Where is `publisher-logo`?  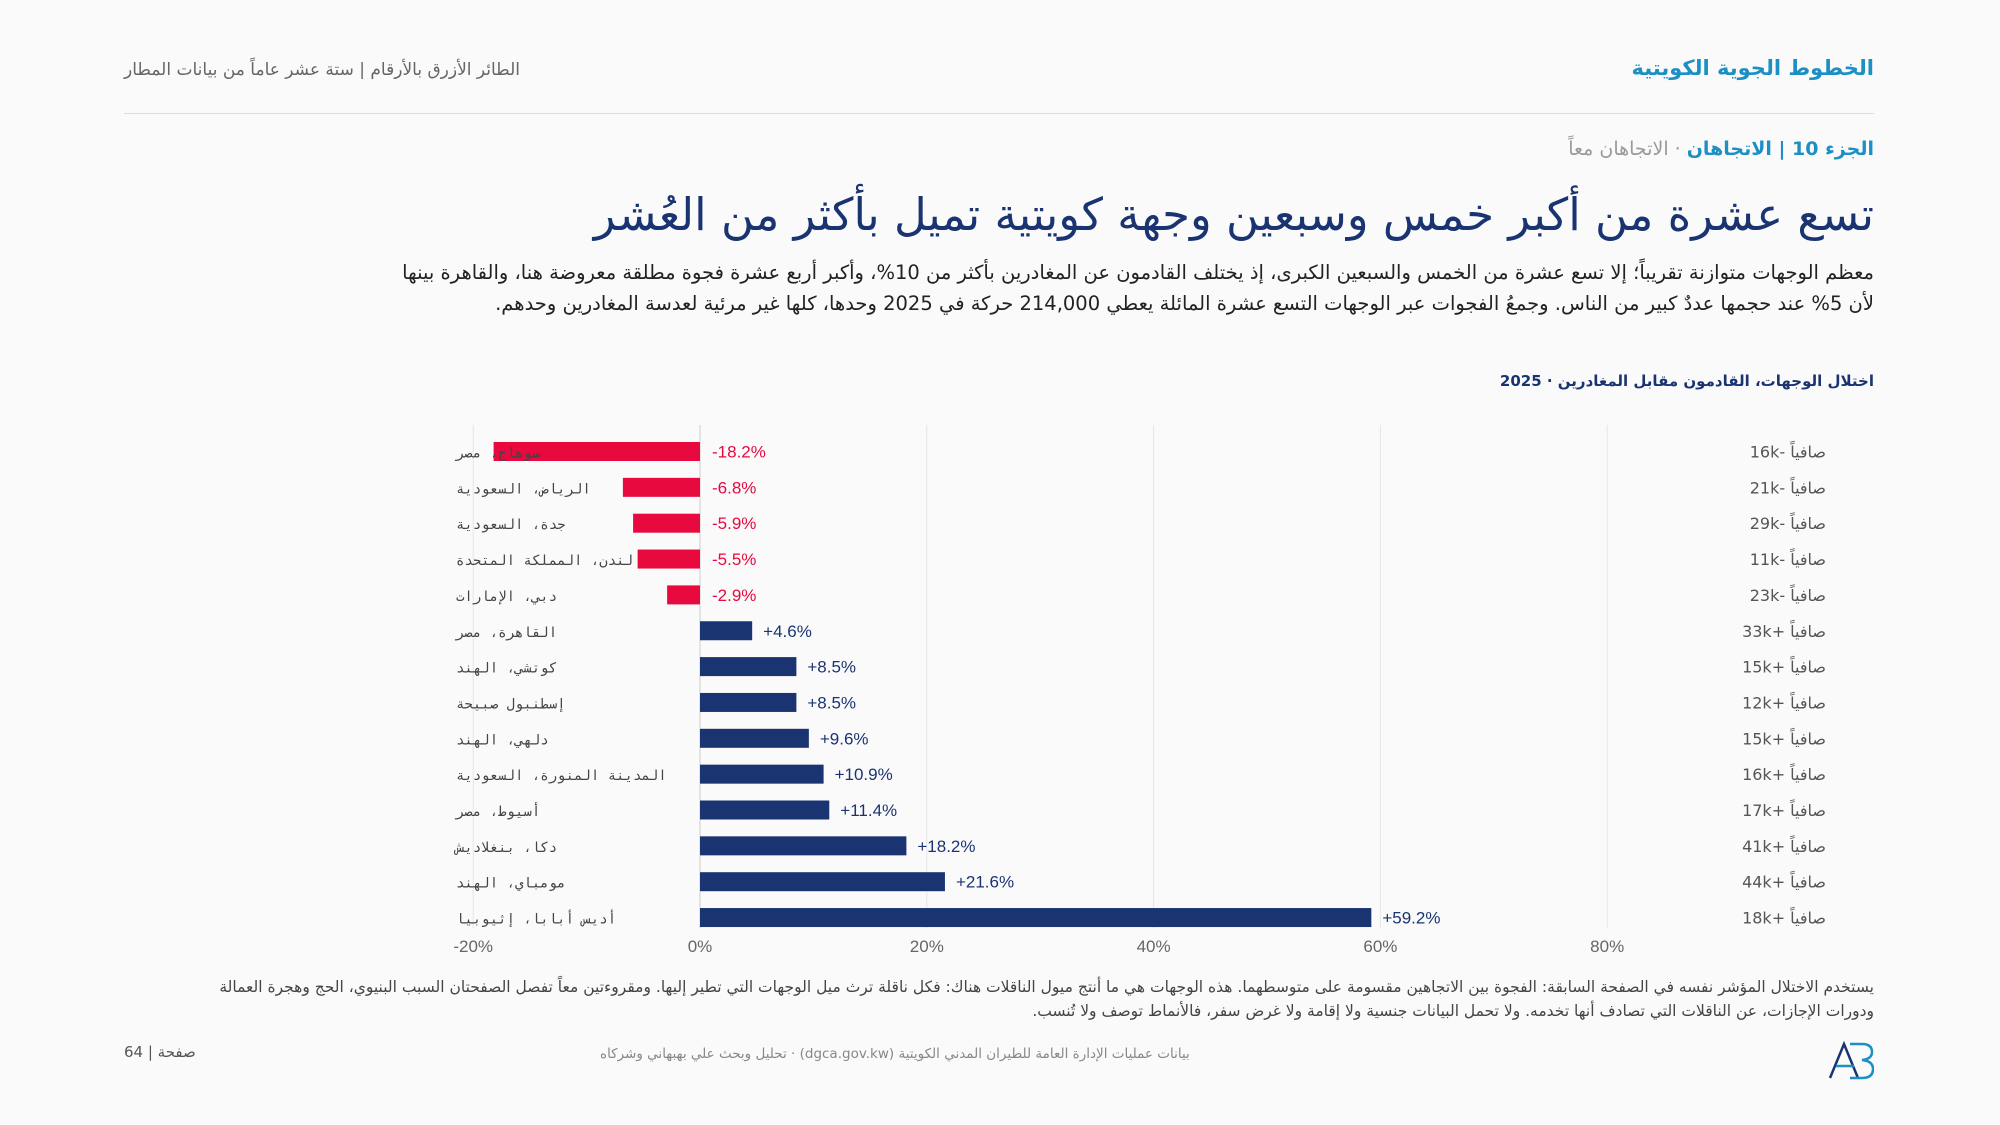 publisher-logo is located at coordinates (1851, 1062).